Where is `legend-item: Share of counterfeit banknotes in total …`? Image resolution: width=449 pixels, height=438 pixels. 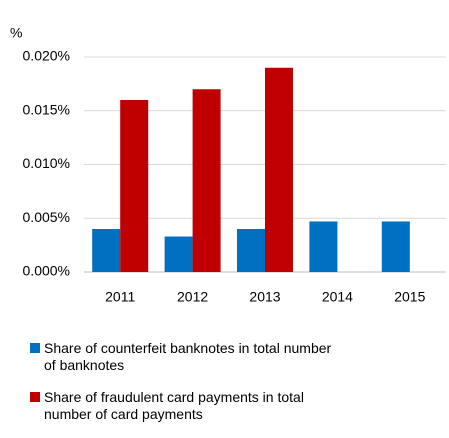
legend-item: Share of counterfeit banknotes in total … is located at coordinates (185, 357).